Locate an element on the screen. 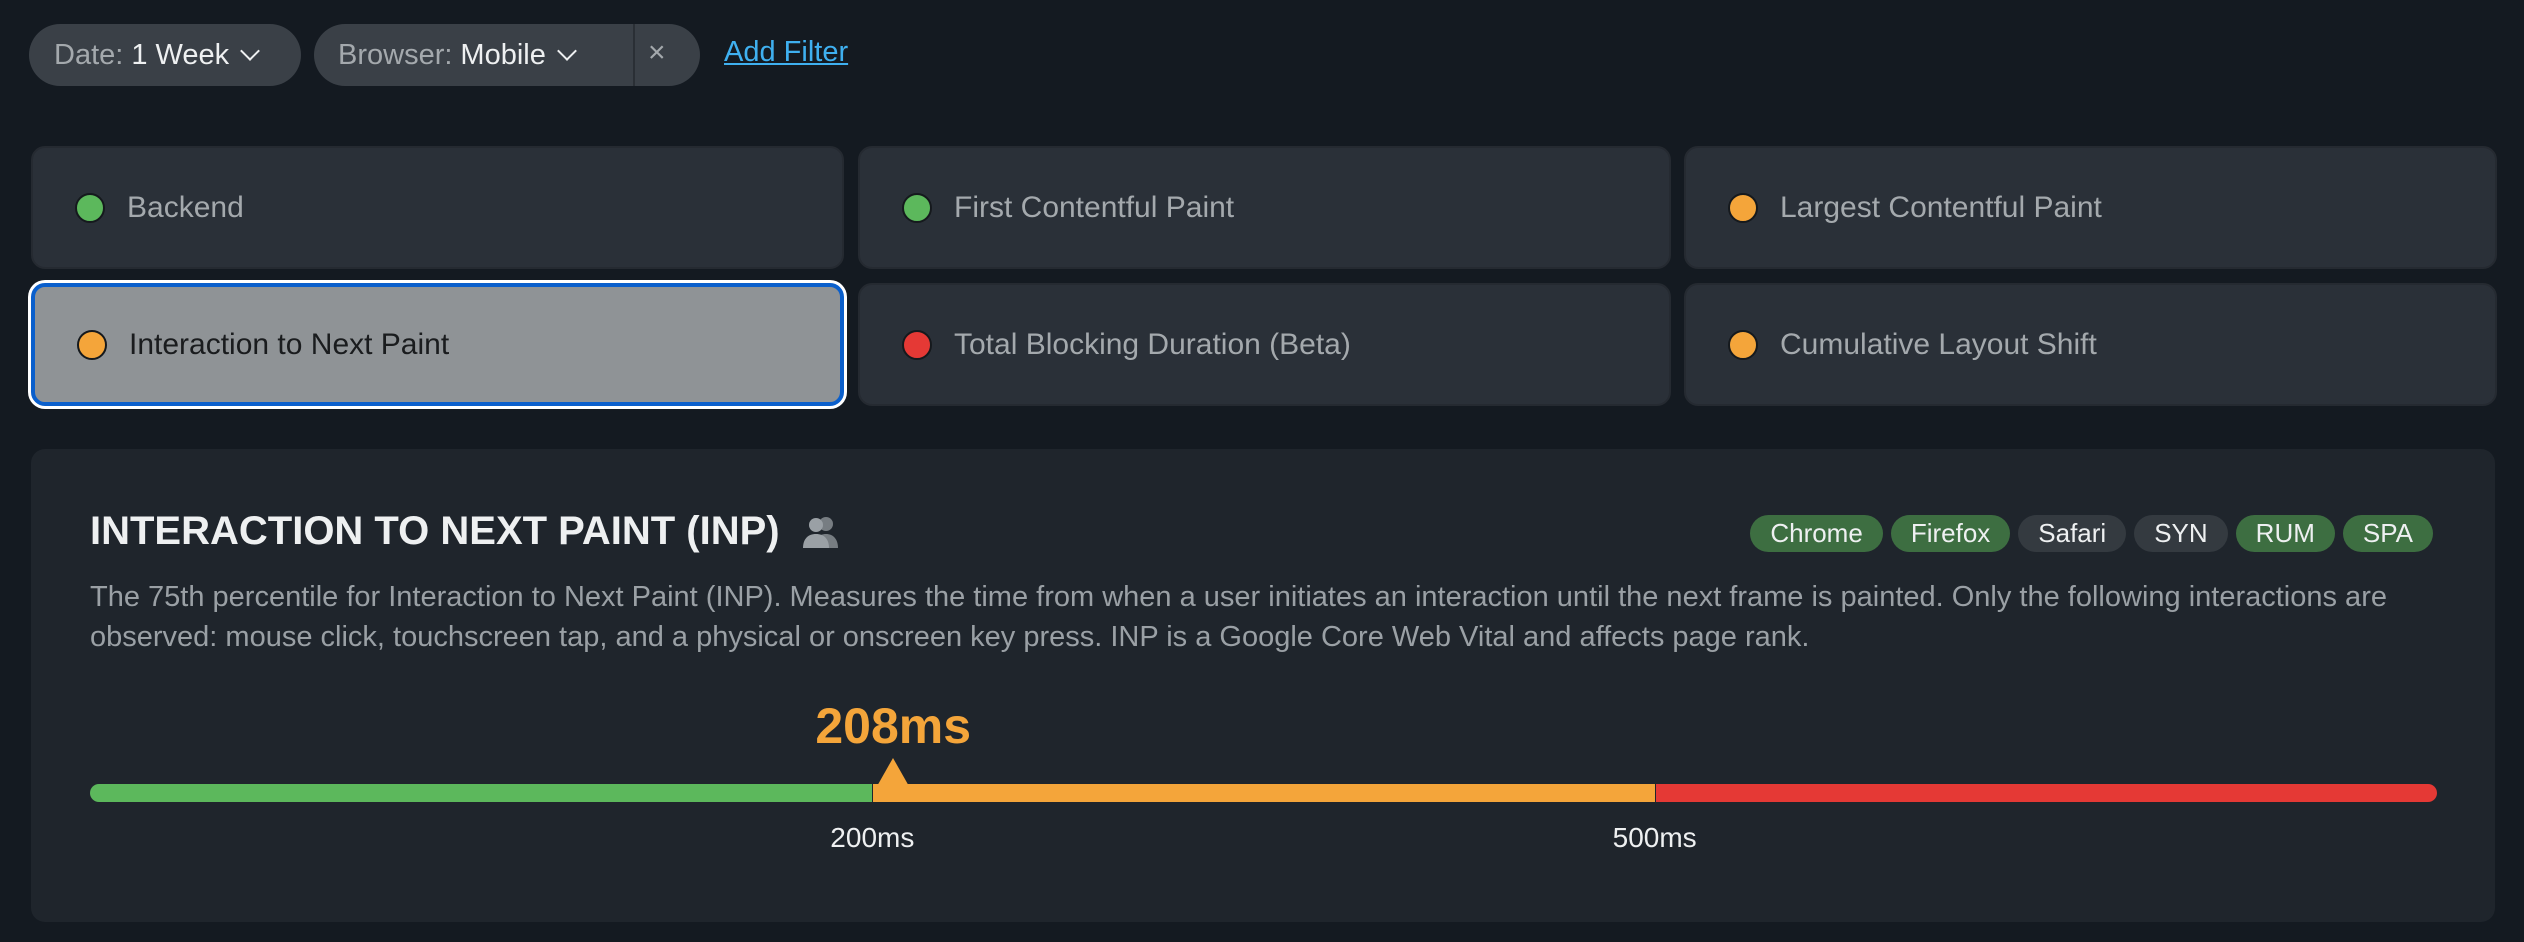 Image resolution: width=2524 pixels, height=942 pixels. metric-card-label: Interaction to Next Paint is located at coordinates (289, 344).